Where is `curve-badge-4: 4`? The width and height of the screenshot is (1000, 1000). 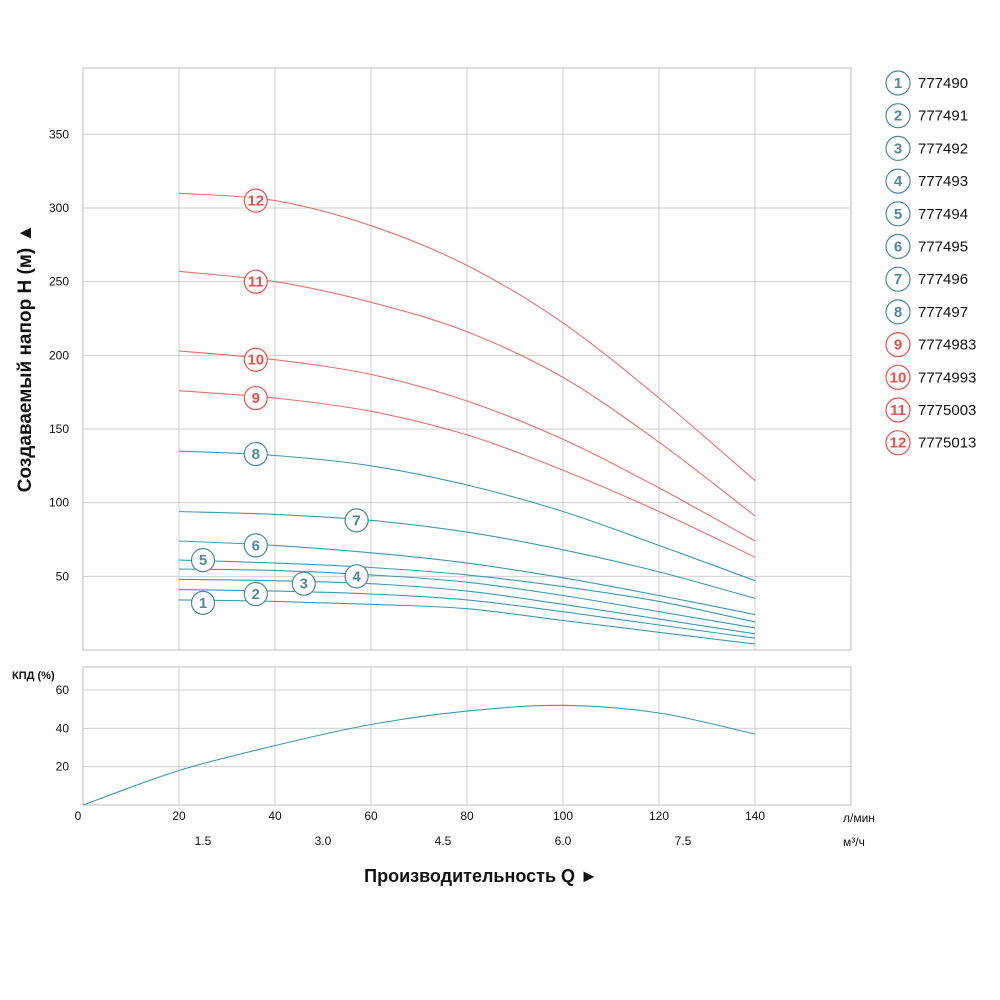
curve-badge-4: 4 is located at coordinates (356, 576).